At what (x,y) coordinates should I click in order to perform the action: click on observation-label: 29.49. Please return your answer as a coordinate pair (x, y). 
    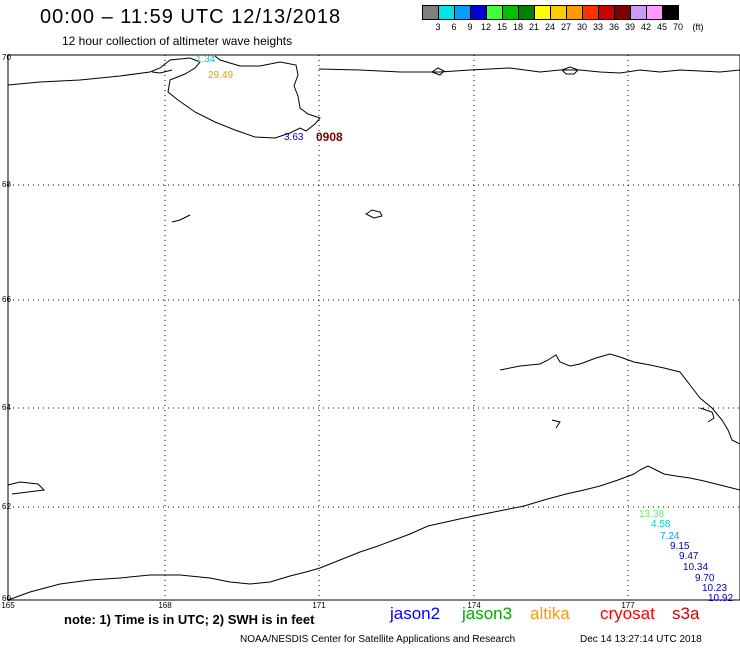
    Looking at the image, I should click on (220, 75).